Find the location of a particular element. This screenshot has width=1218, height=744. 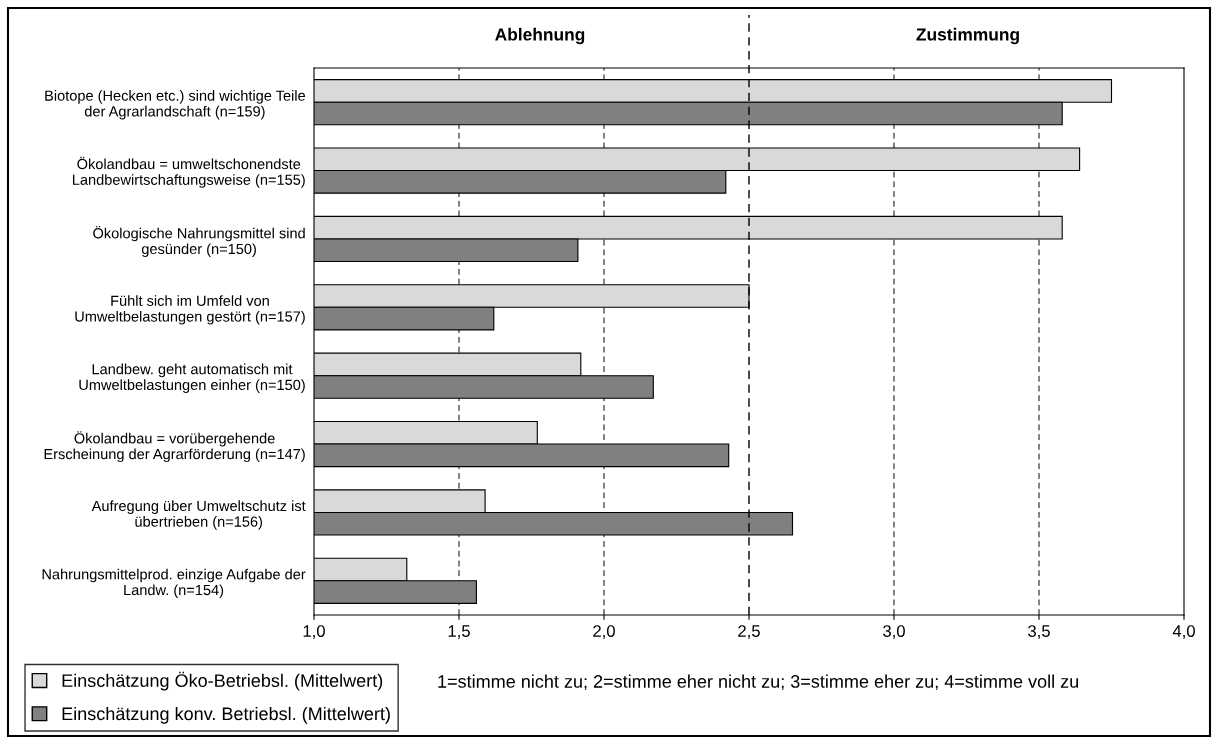

x-tick-label: 3,0 is located at coordinates (894, 632).